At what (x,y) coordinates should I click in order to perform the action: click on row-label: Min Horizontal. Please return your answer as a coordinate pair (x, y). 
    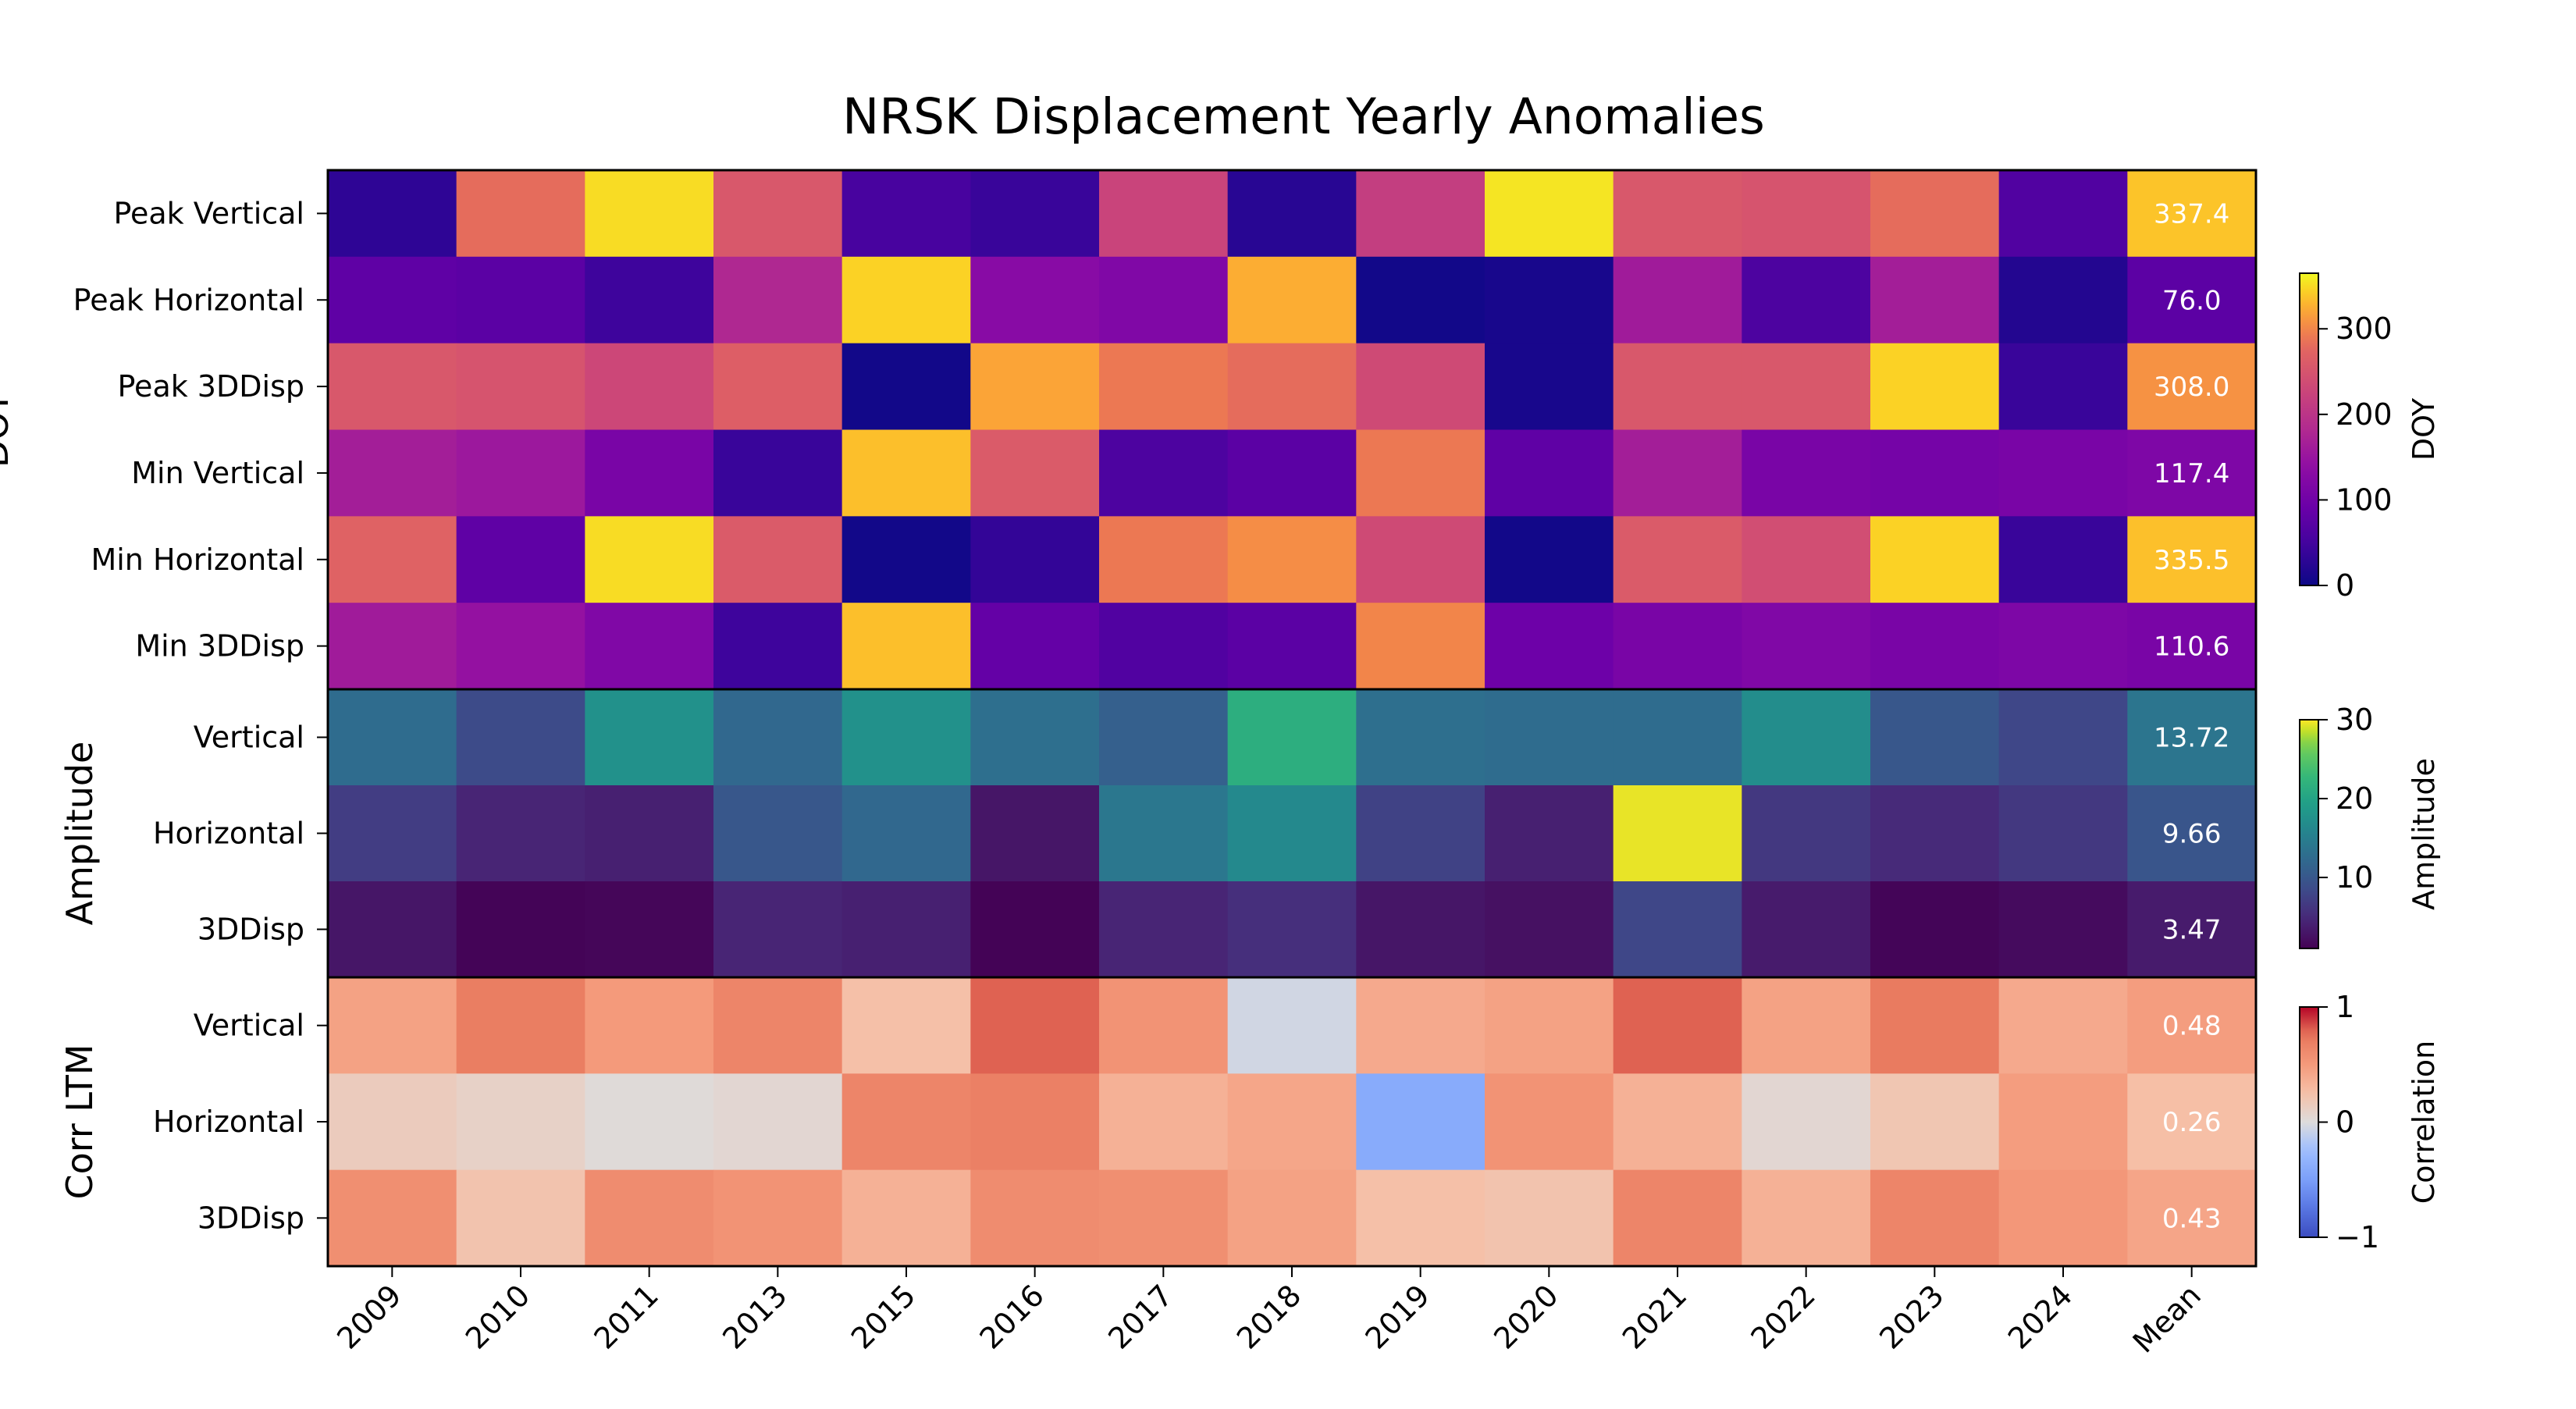
    Looking at the image, I should click on (197, 560).